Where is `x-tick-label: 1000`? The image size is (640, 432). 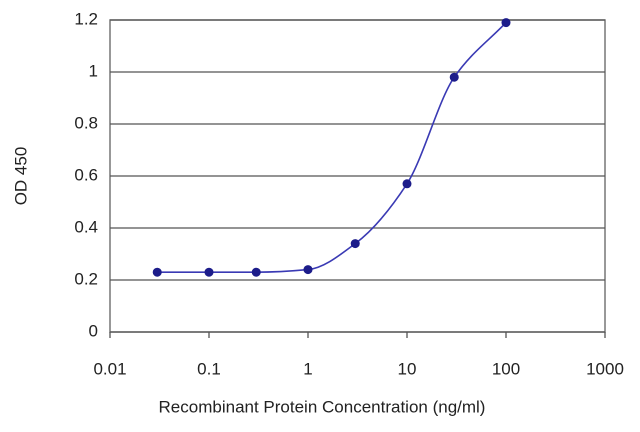
x-tick-label: 1000 is located at coordinates (605, 368).